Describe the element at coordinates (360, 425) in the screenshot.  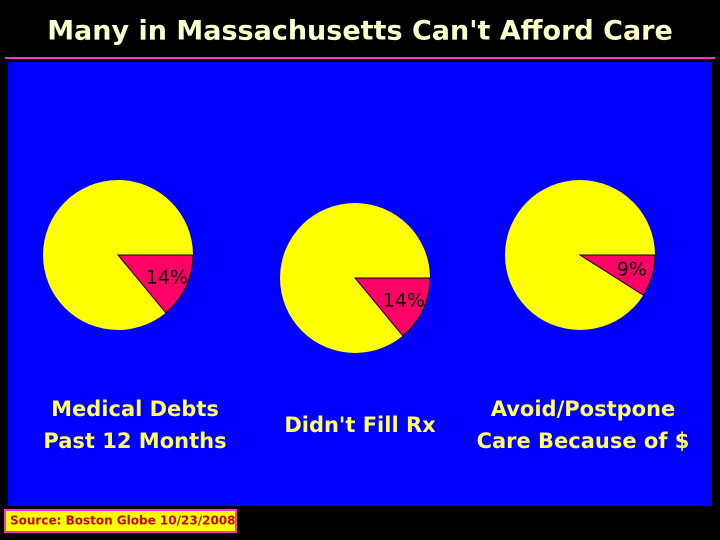
I see `chart-title: Didn't Fill Rx` at that location.